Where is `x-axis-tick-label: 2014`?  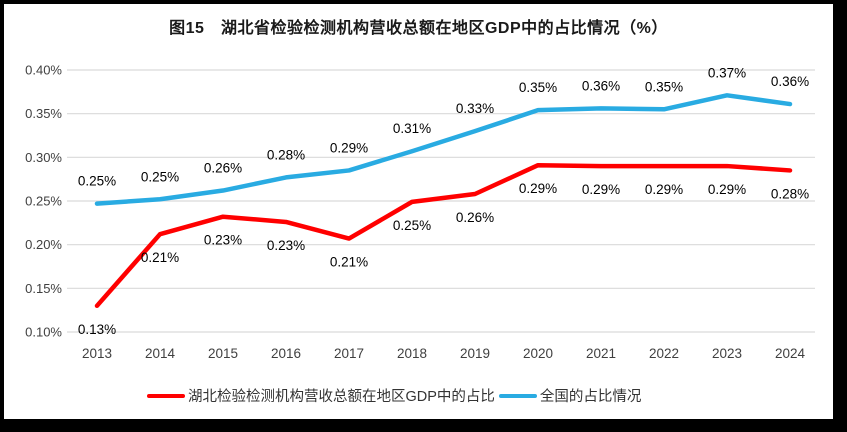
x-axis-tick-label: 2014 is located at coordinates (160, 353).